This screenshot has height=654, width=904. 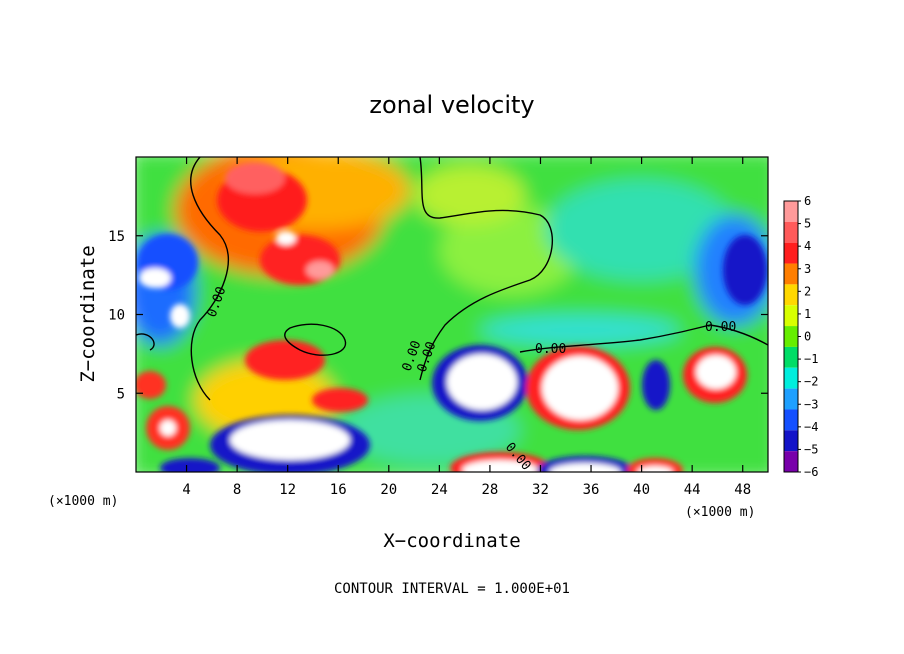 I want to click on x-tick-label: 28, so click(x=489, y=490).